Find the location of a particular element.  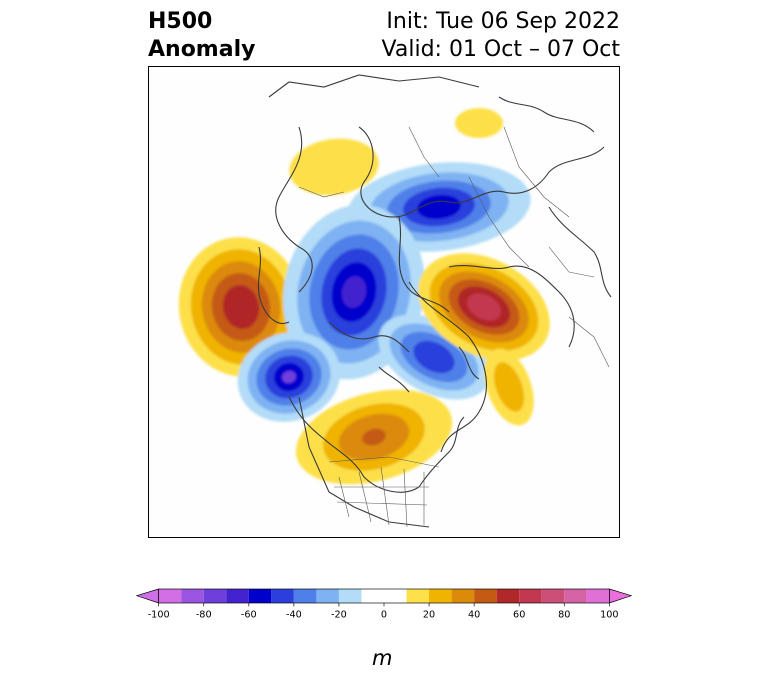

positive-anomaly-tail is located at coordinates (509, 387).